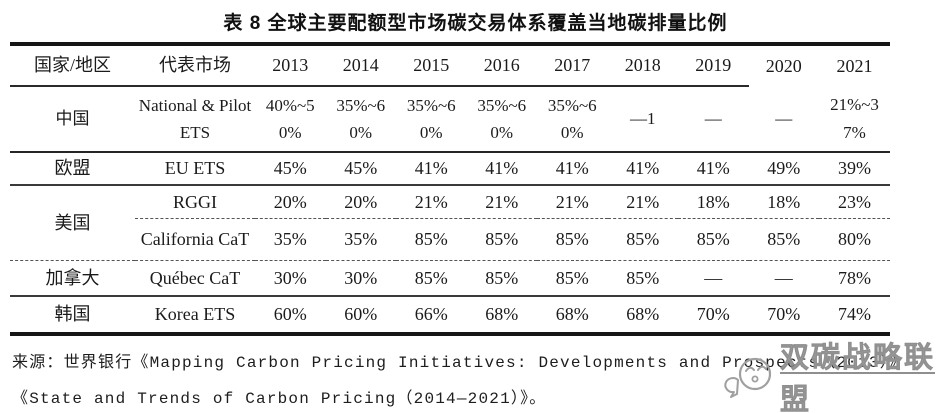  I want to click on region-cell: 美国, so click(72, 223).